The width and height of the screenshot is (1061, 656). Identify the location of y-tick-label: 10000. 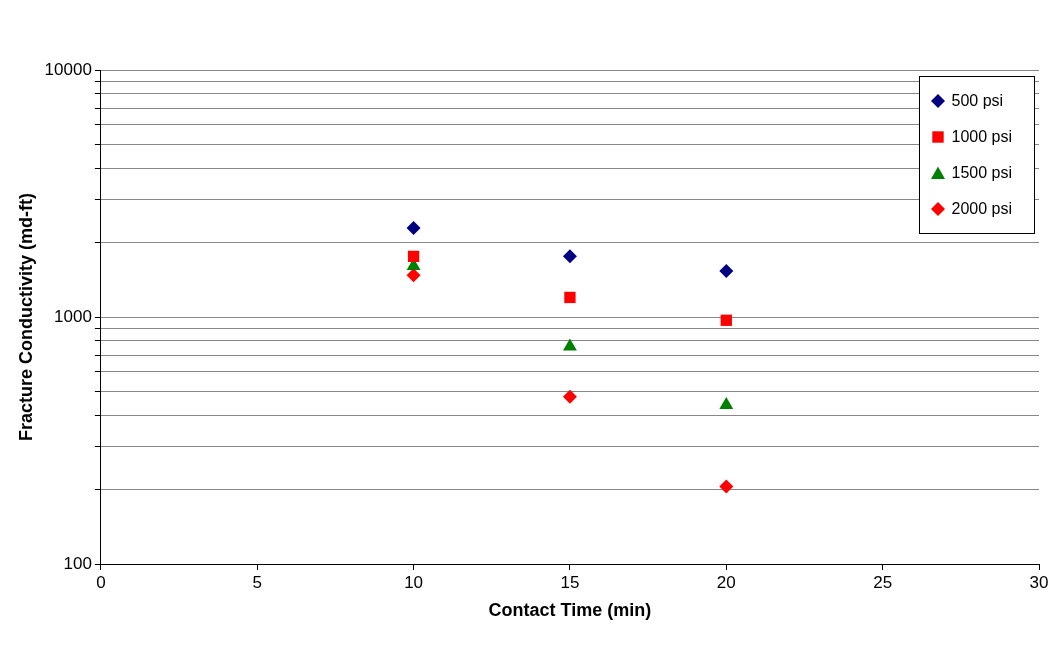
(68, 69).